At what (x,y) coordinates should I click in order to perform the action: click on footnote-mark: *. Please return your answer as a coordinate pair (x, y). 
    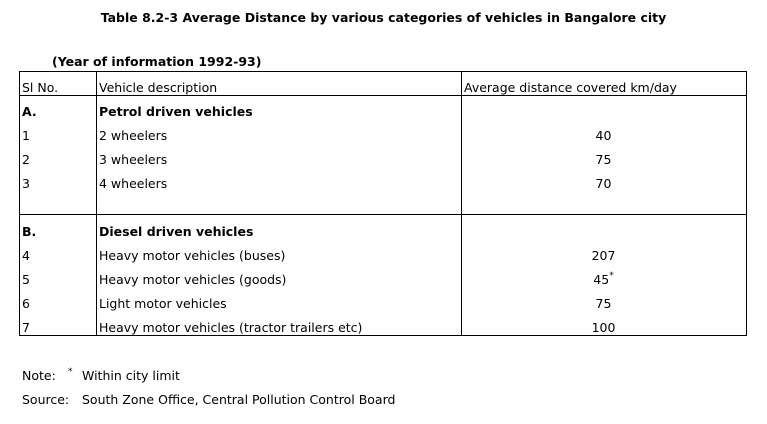
    Looking at the image, I should click on (611, 276).